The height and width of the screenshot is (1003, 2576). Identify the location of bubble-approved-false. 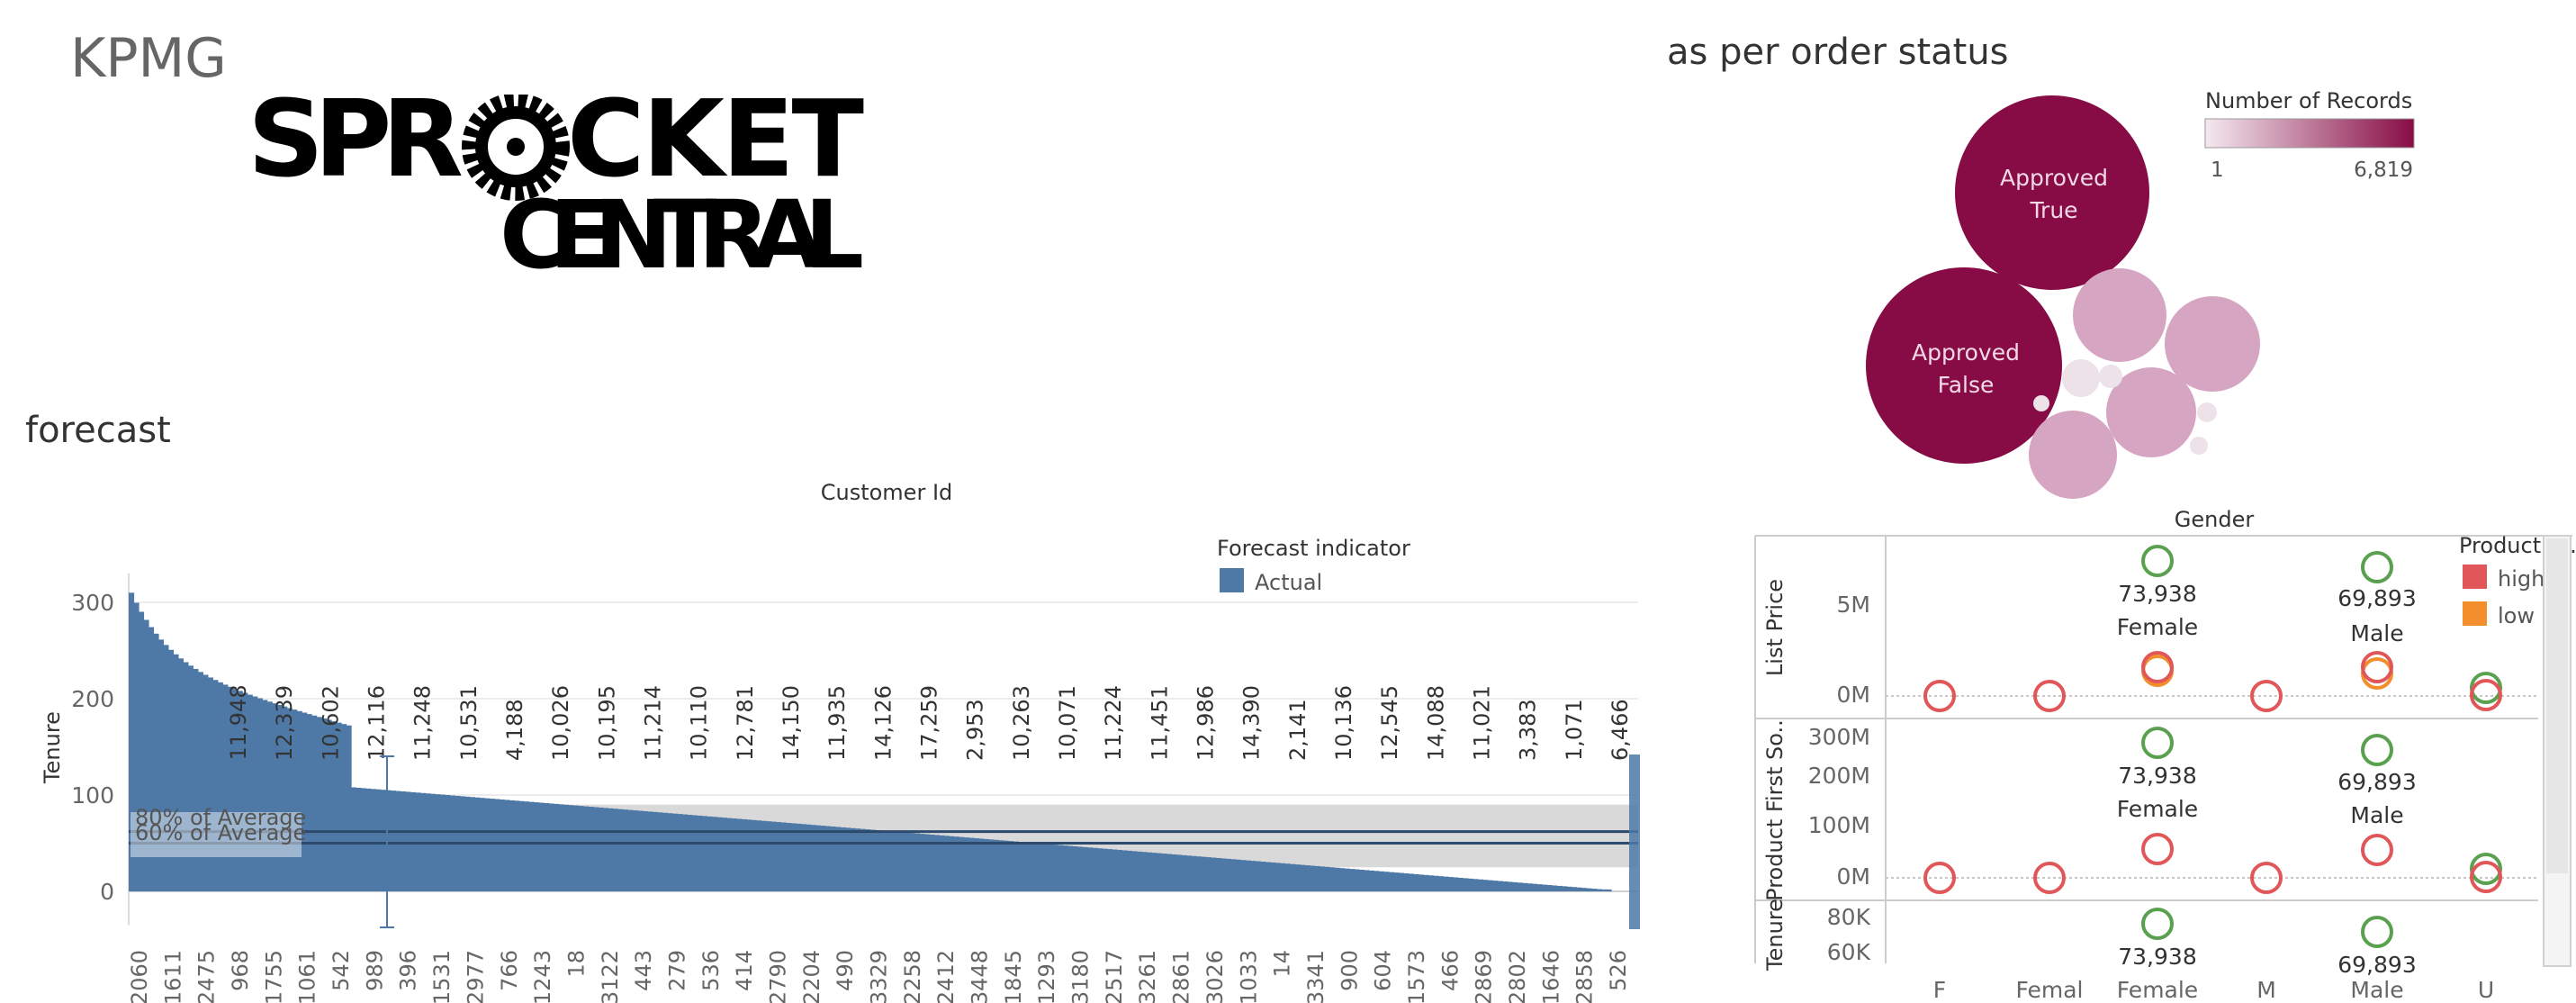
(1964, 365).